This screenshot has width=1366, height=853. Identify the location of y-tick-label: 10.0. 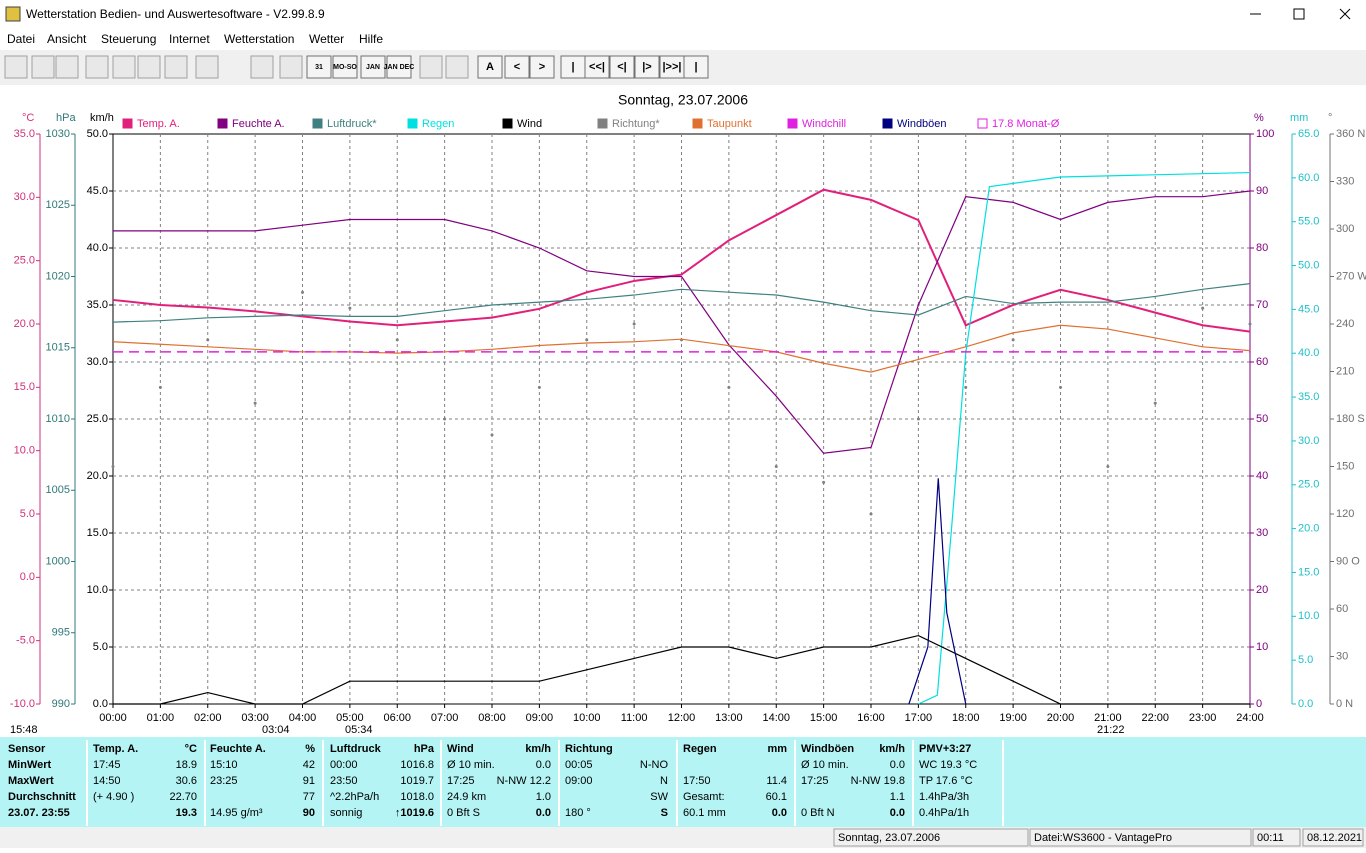
(24, 451).